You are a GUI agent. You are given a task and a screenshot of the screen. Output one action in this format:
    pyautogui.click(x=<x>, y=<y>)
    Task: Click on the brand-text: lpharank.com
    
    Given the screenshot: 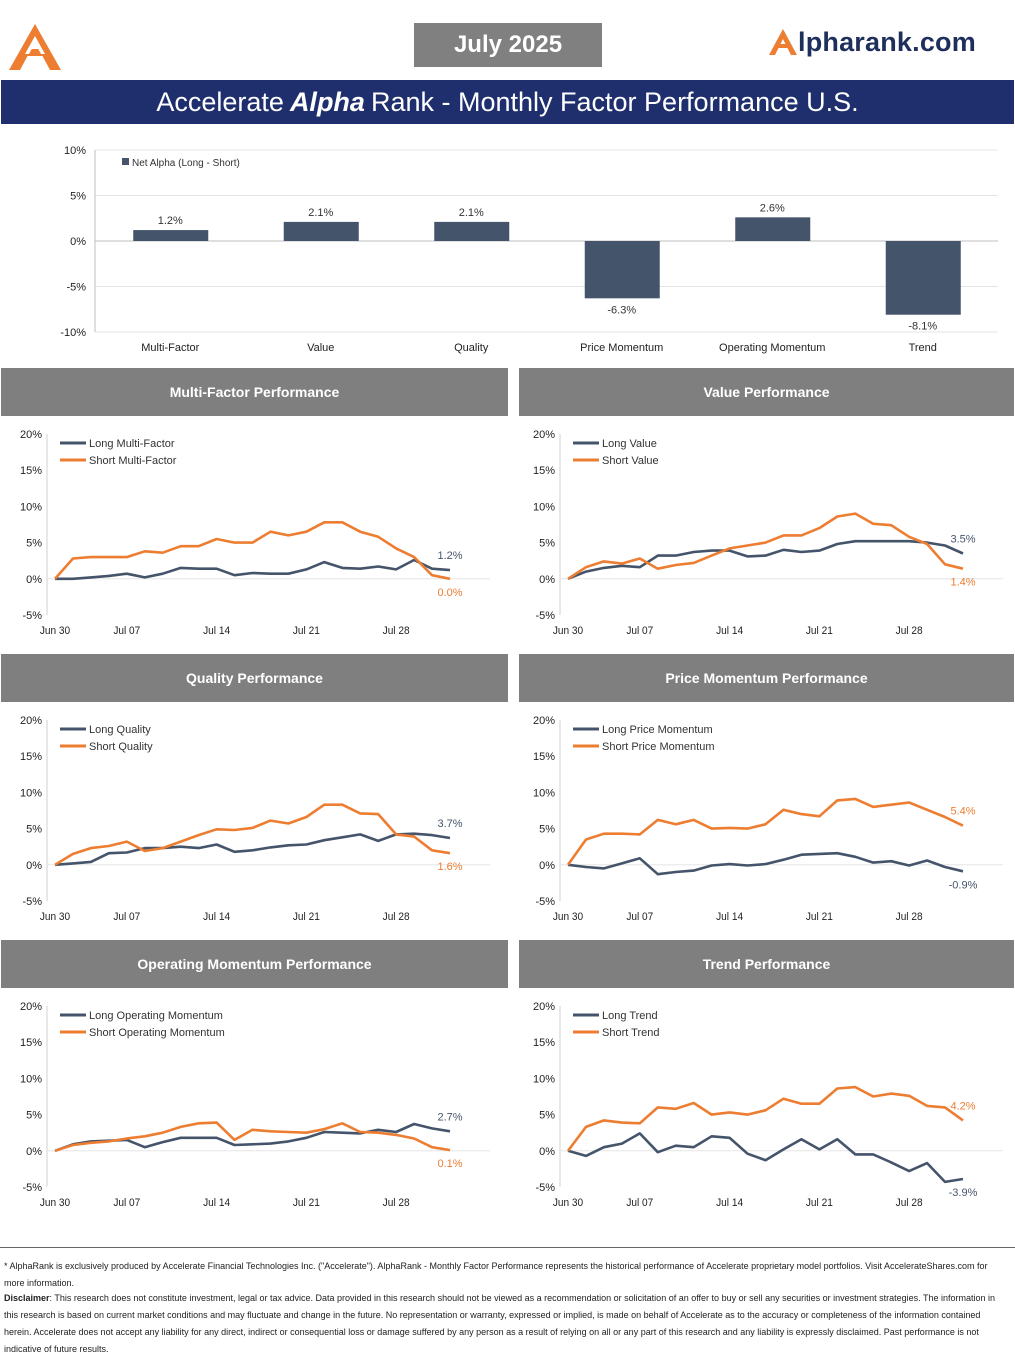 What is the action you would take?
    pyautogui.click(x=887, y=41)
    